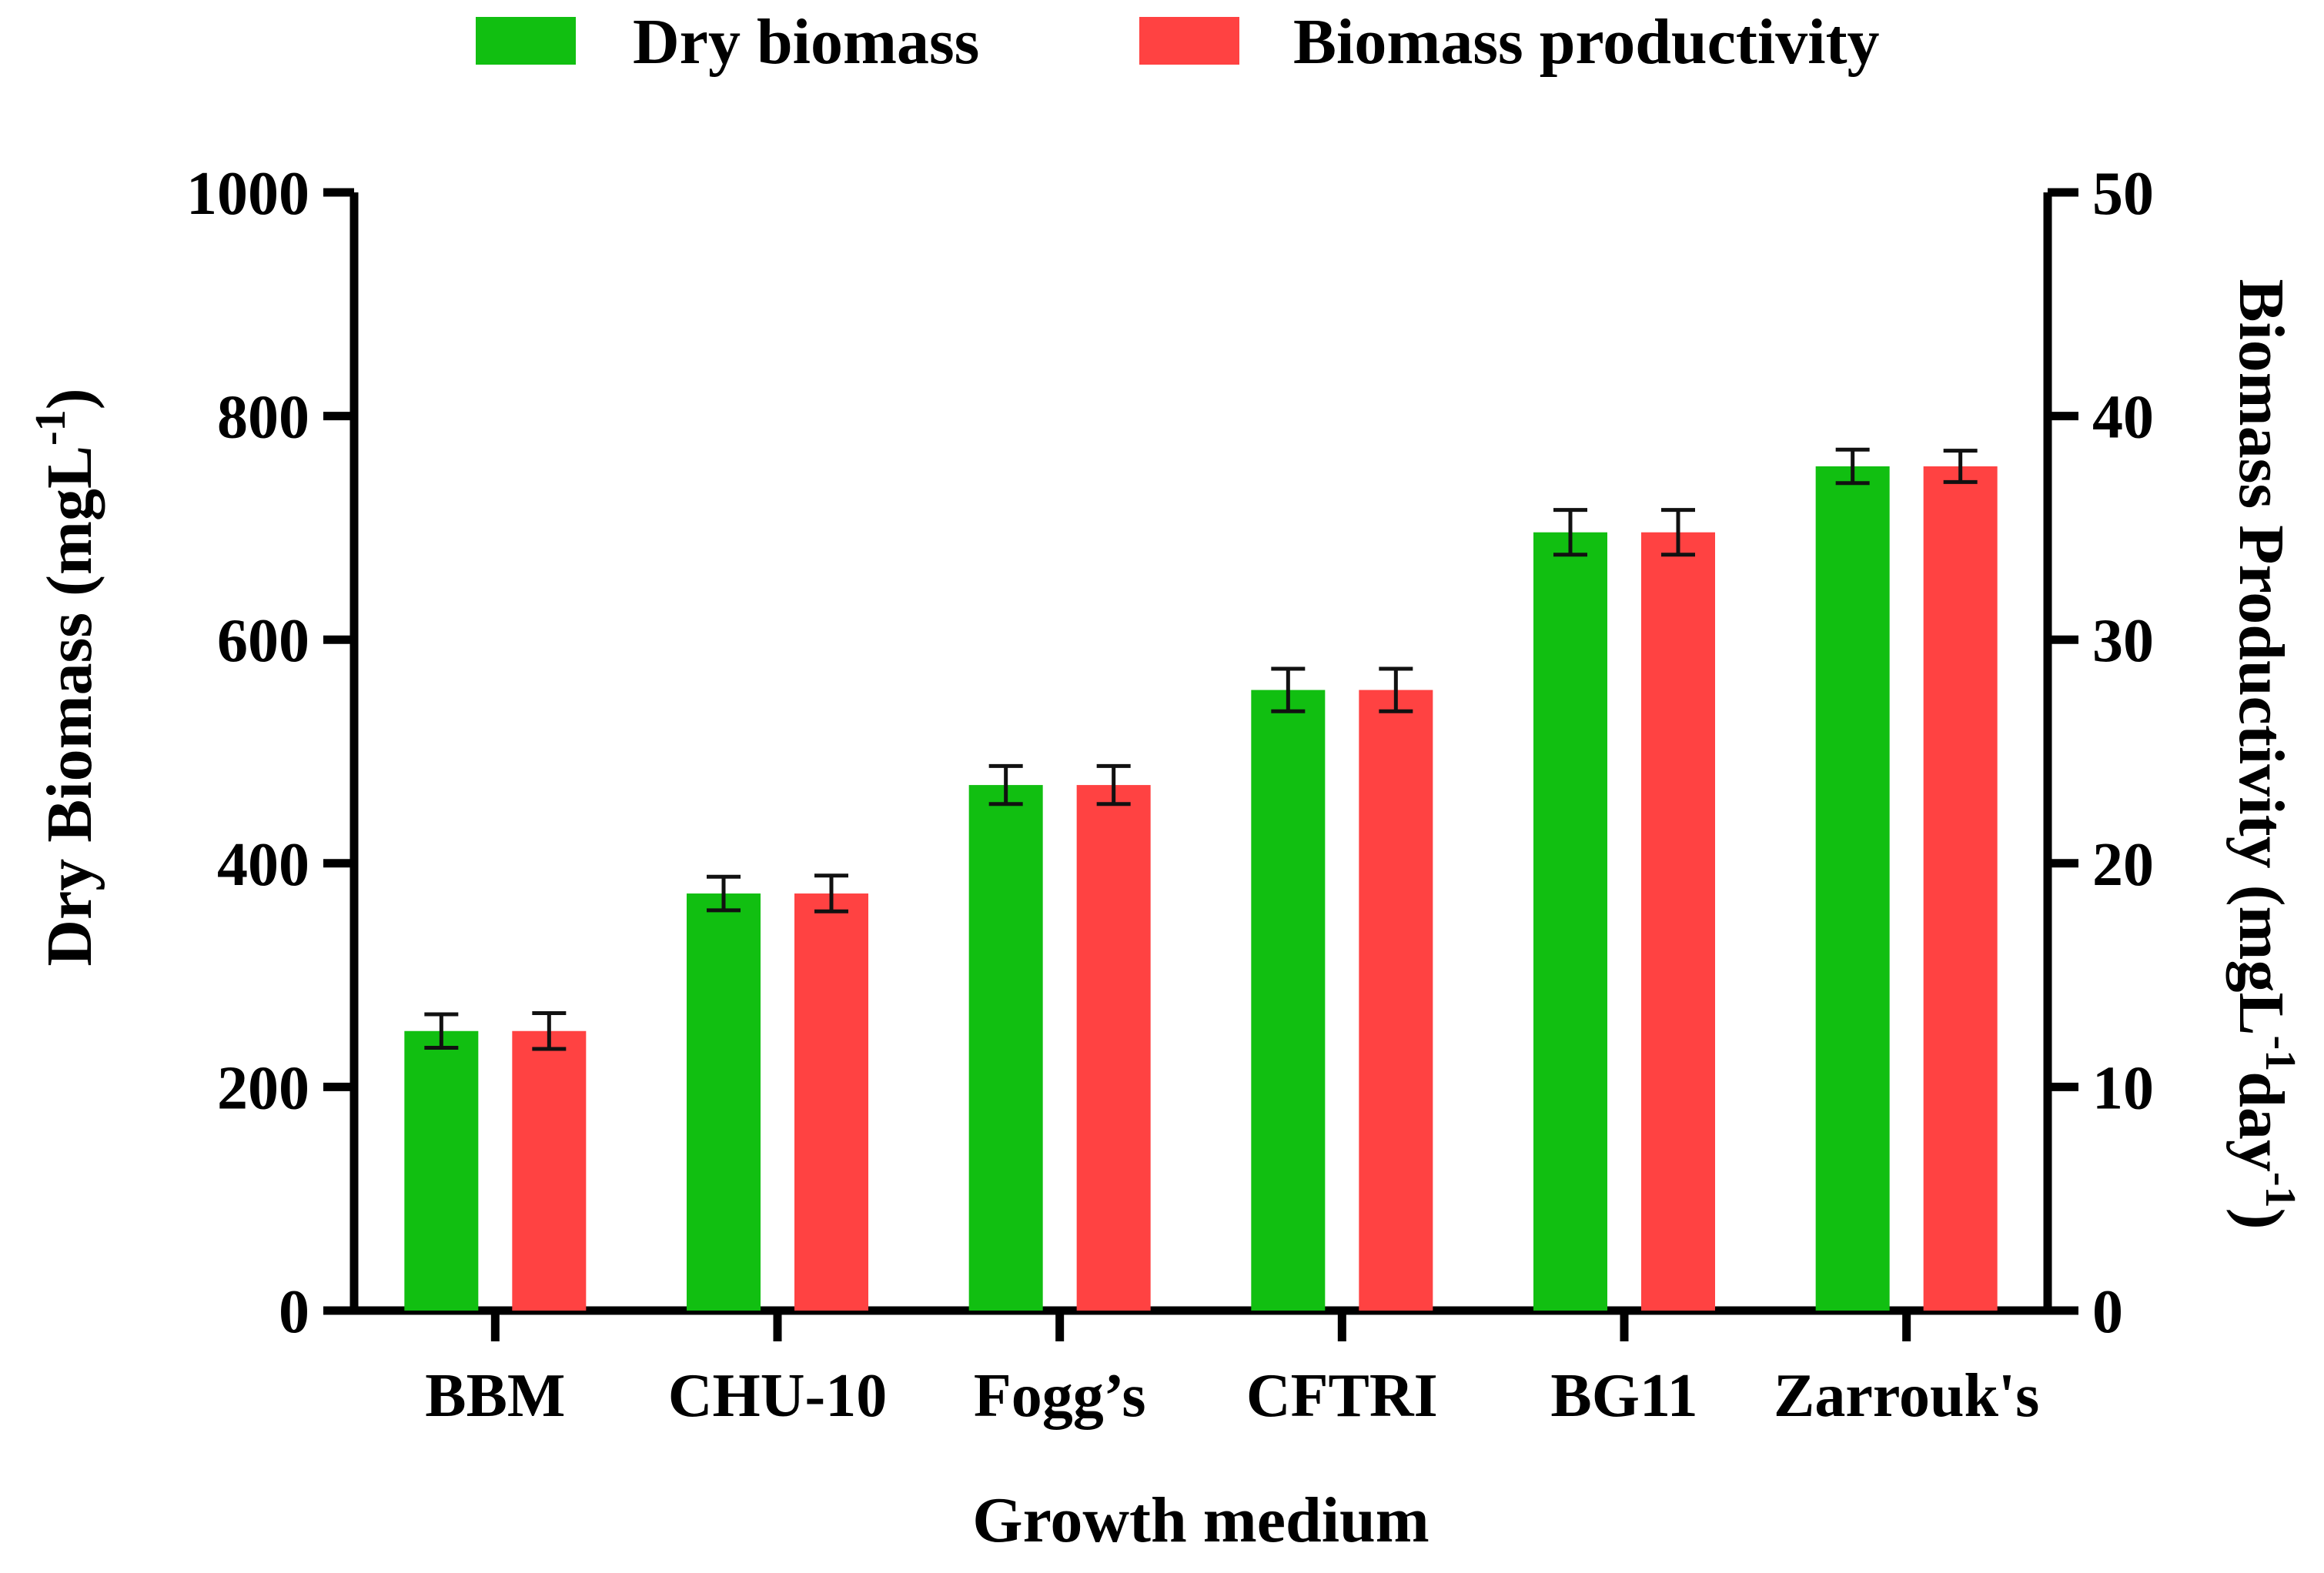 The image size is (2324, 1573). I want to click on x-tick-label: CHU-10, so click(777, 1396).